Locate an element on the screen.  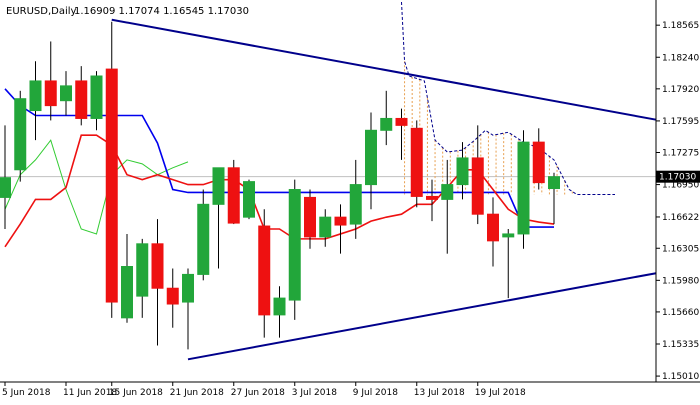
y-tick-label: 1.16622 is located at coordinates (680, 218).